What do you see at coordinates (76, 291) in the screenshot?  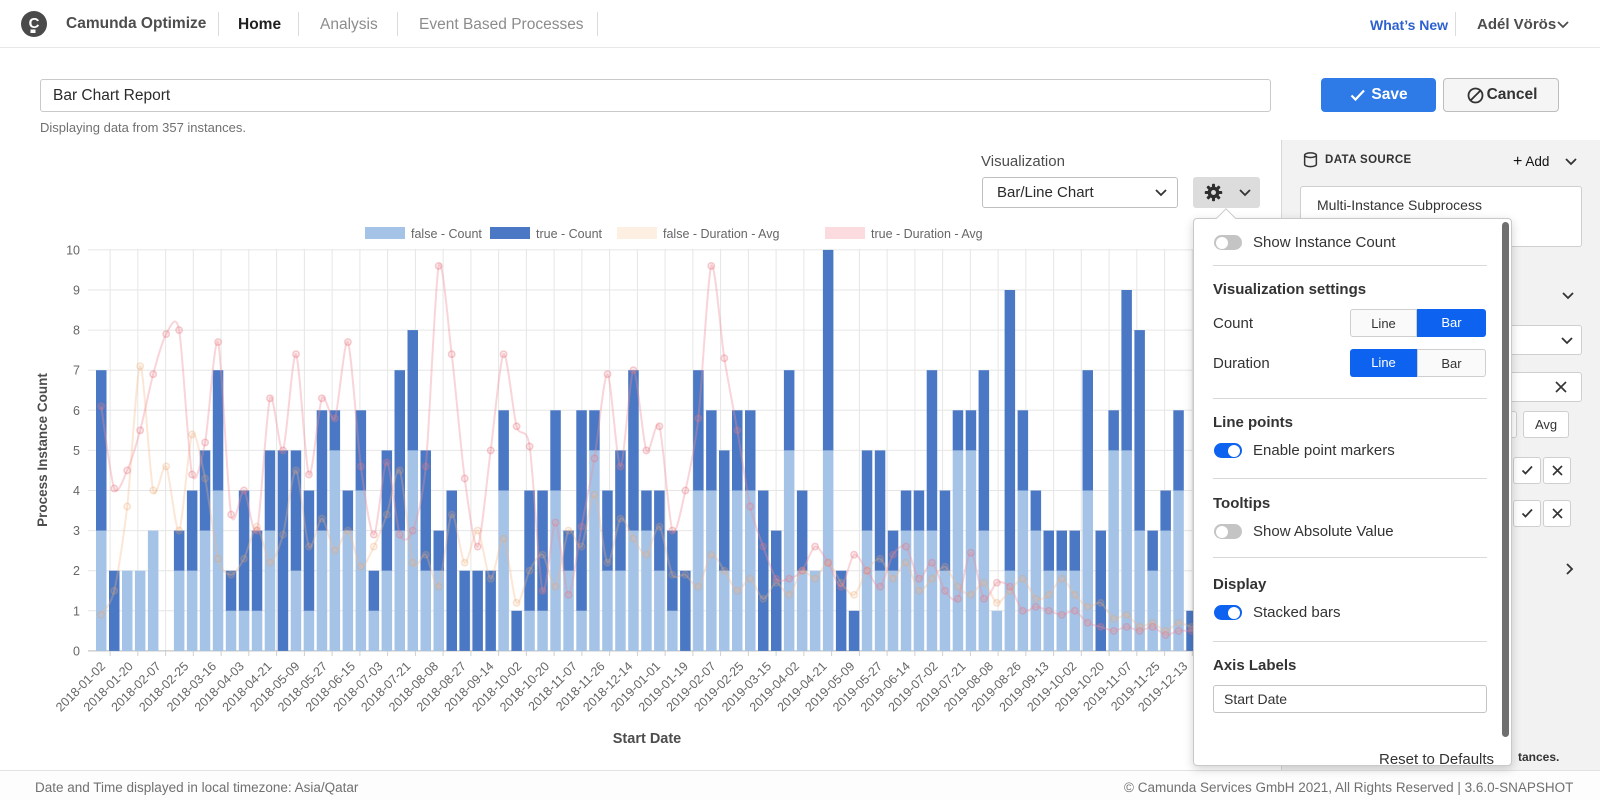 I see `svg-text: 9` at bounding box center [76, 291].